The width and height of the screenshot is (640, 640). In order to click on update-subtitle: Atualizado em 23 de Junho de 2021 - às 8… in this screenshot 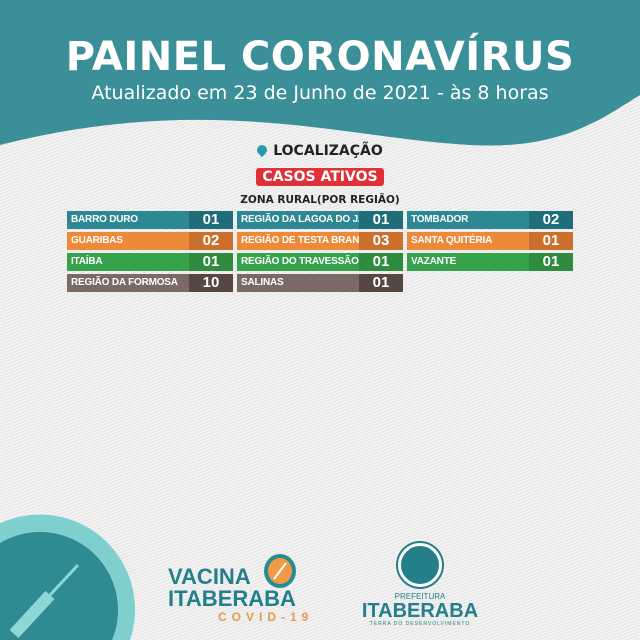, I will do `click(320, 93)`.